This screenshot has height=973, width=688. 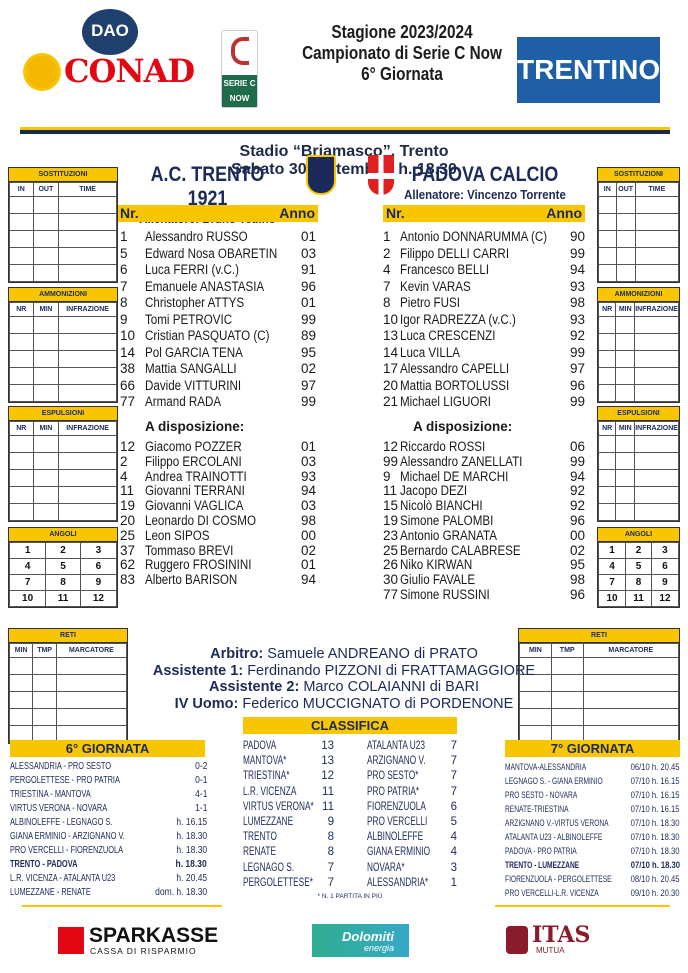 I want to click on corner-cell: 10, so click(x=27, y=598).